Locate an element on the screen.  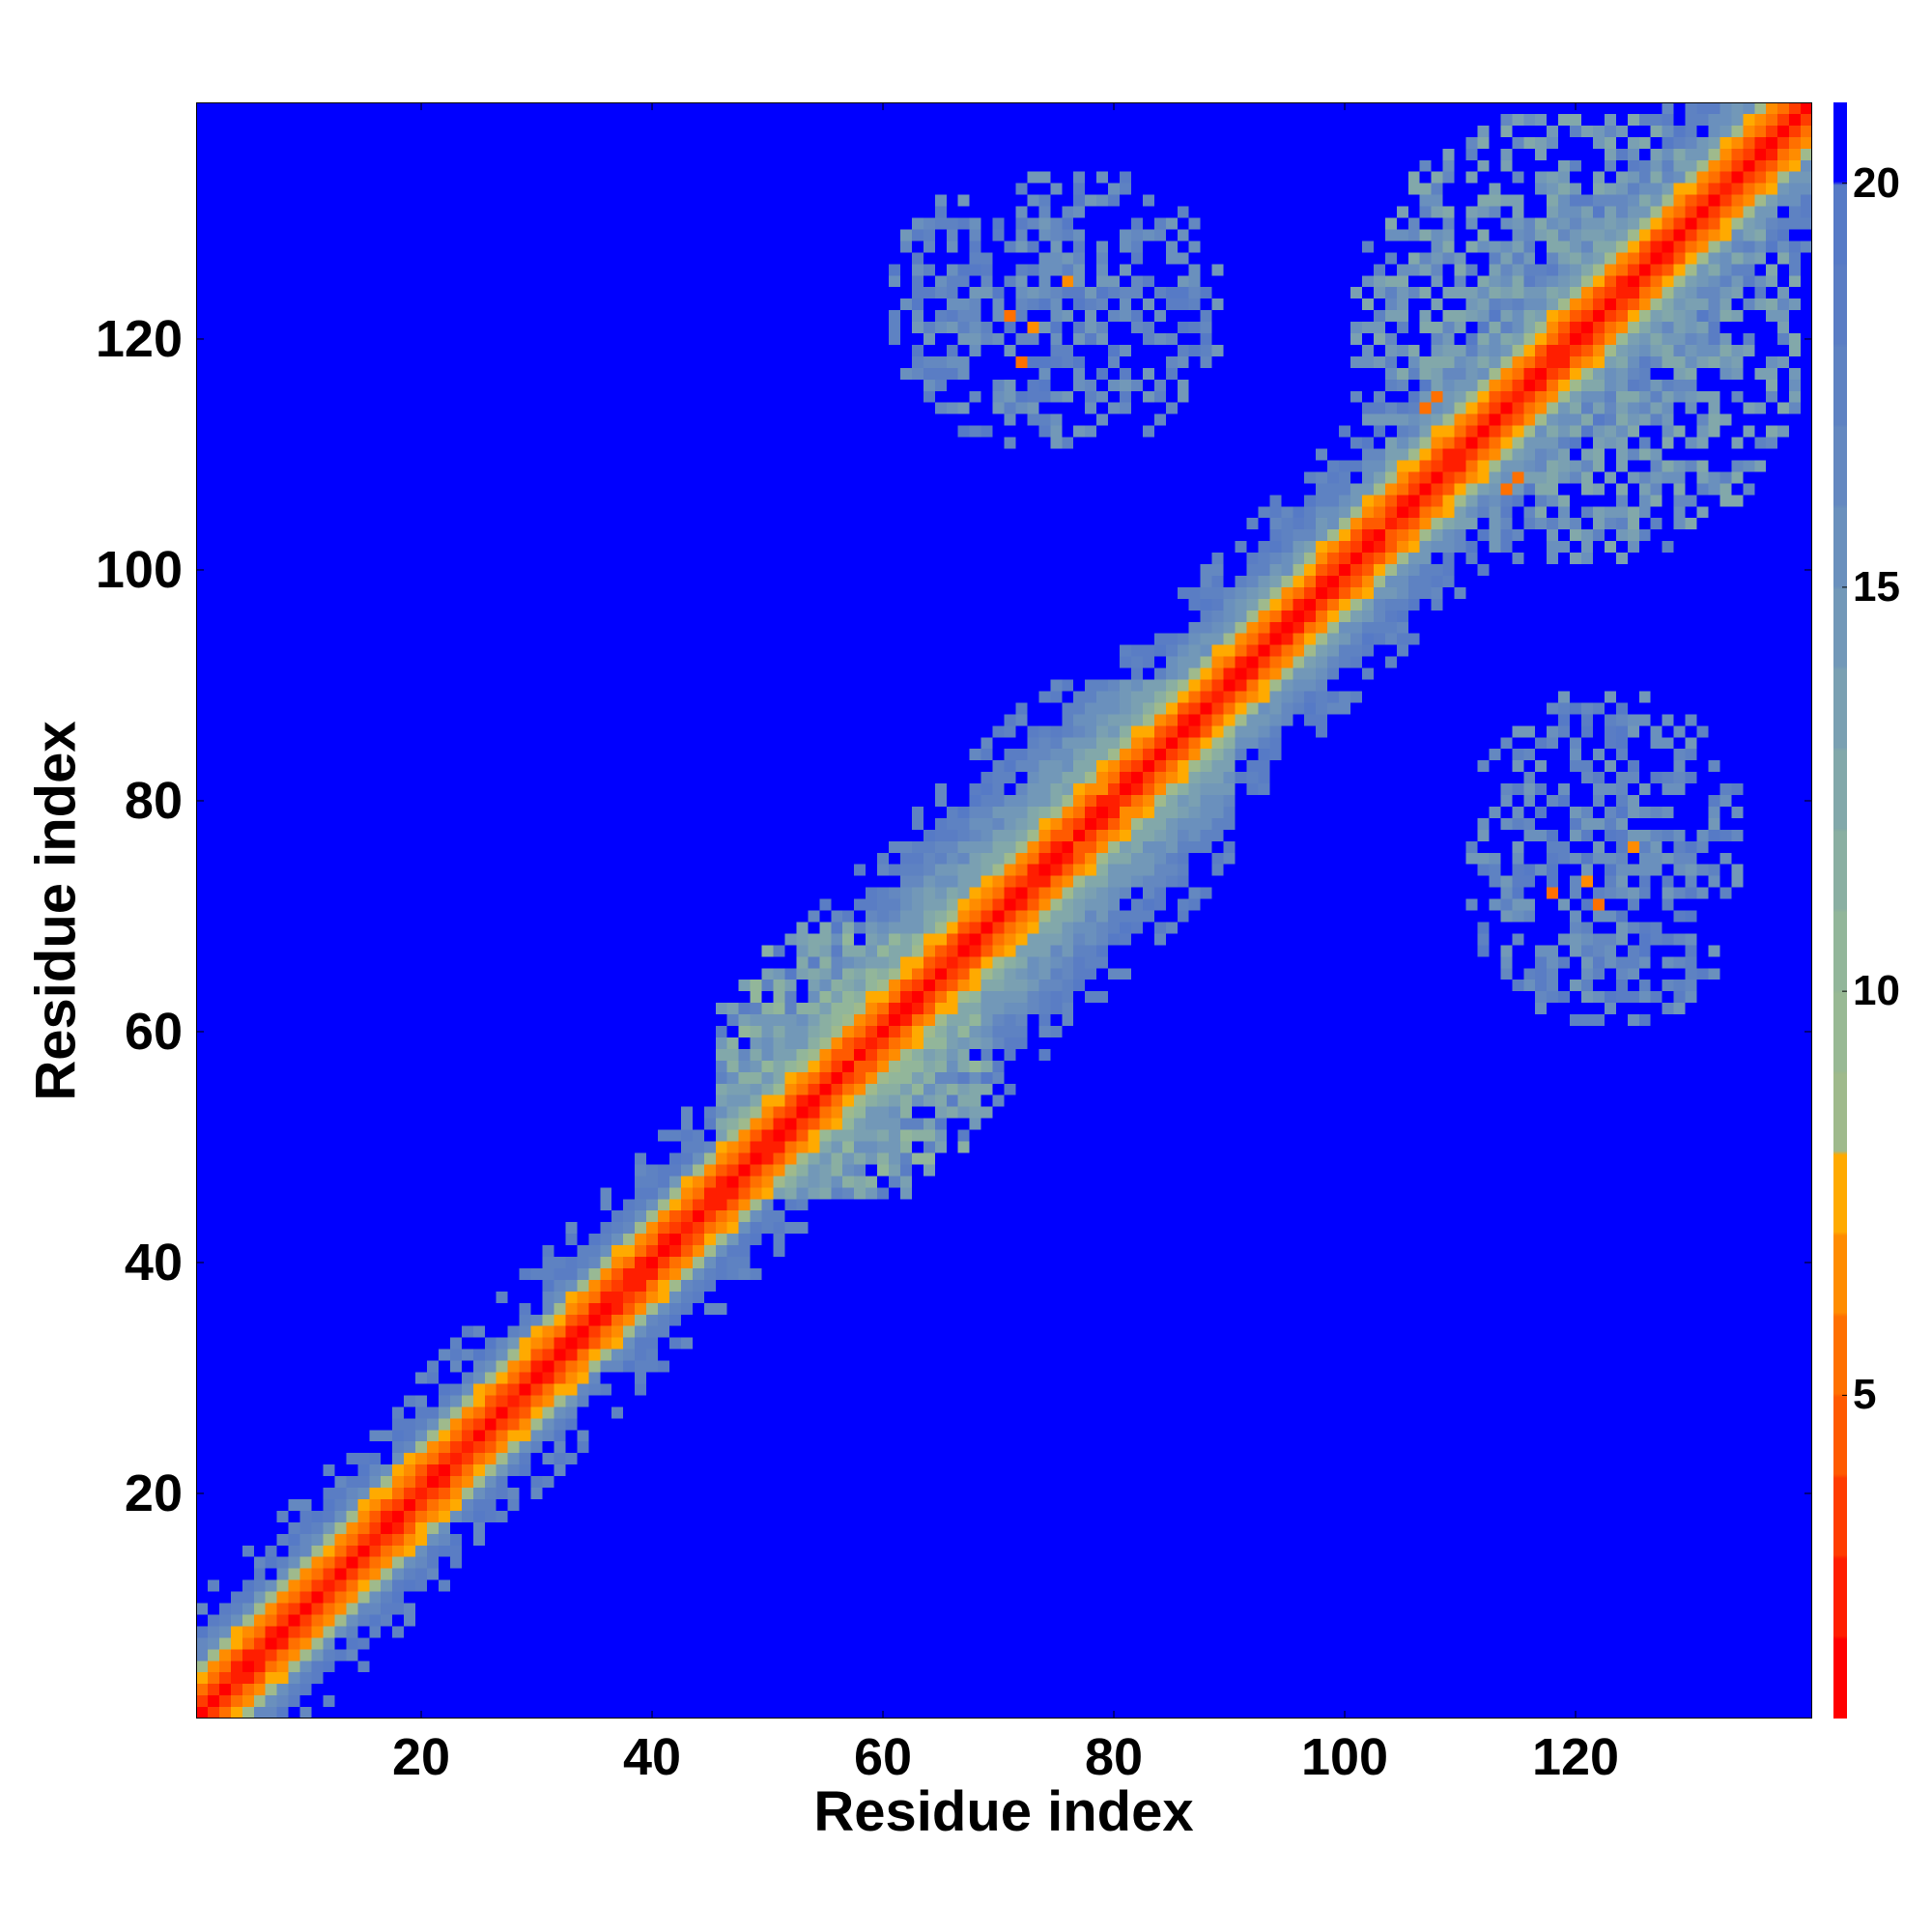
x-tick-label: 80 is located at coordinates (1114, 1757).